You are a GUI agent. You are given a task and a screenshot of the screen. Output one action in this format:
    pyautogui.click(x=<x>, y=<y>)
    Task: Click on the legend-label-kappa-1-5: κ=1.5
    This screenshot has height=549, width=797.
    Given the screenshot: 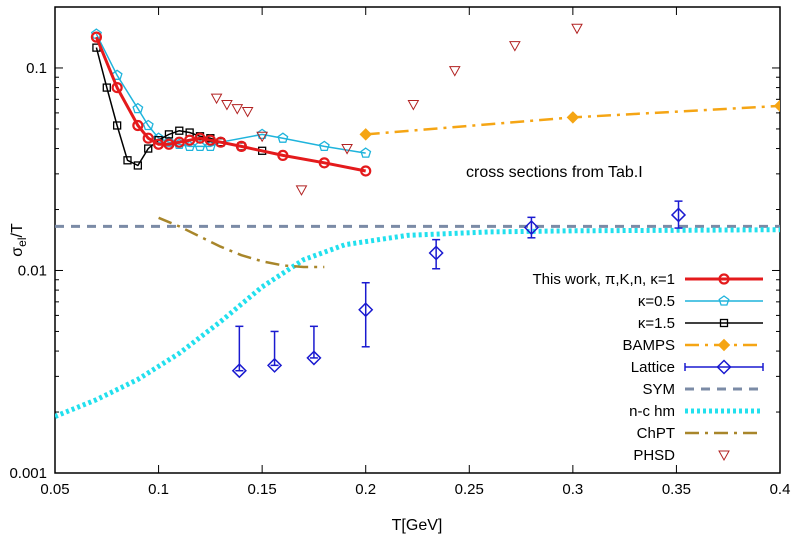 What is the action you would take?
    pyautogui.click(x=656, y=323)
    